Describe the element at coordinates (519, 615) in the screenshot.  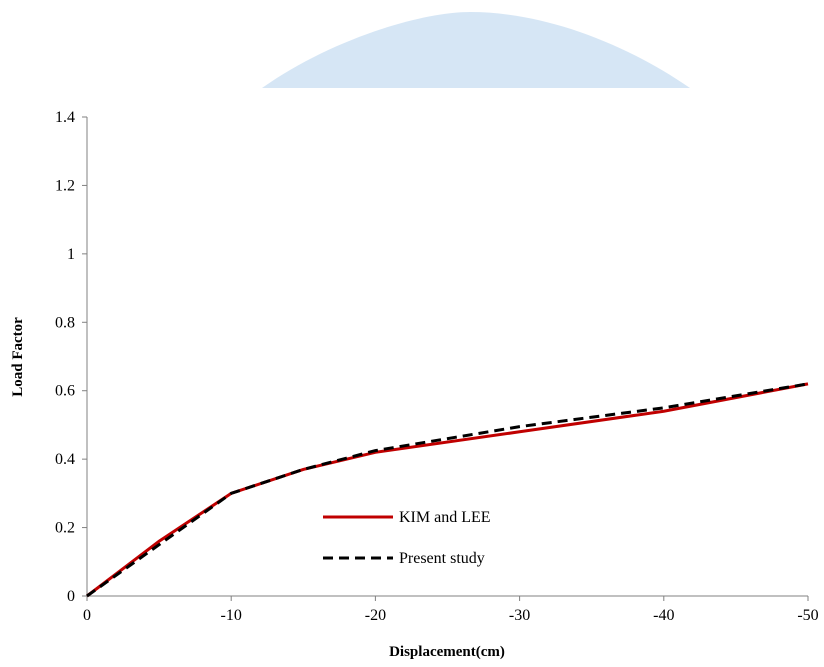
I see `x-tick-label: -30` at that location.